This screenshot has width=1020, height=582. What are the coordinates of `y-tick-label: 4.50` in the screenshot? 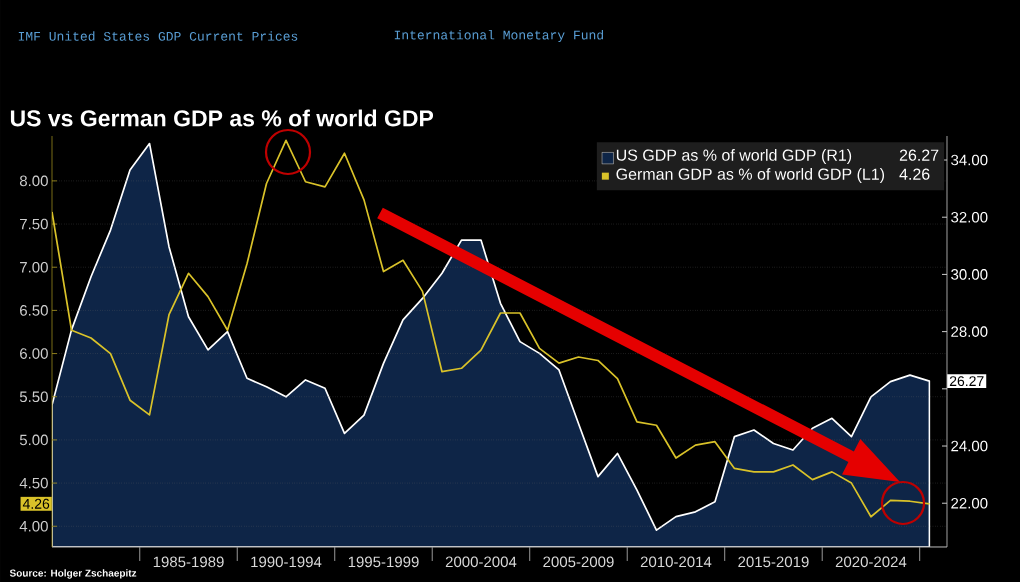 It's located at (33, 483).